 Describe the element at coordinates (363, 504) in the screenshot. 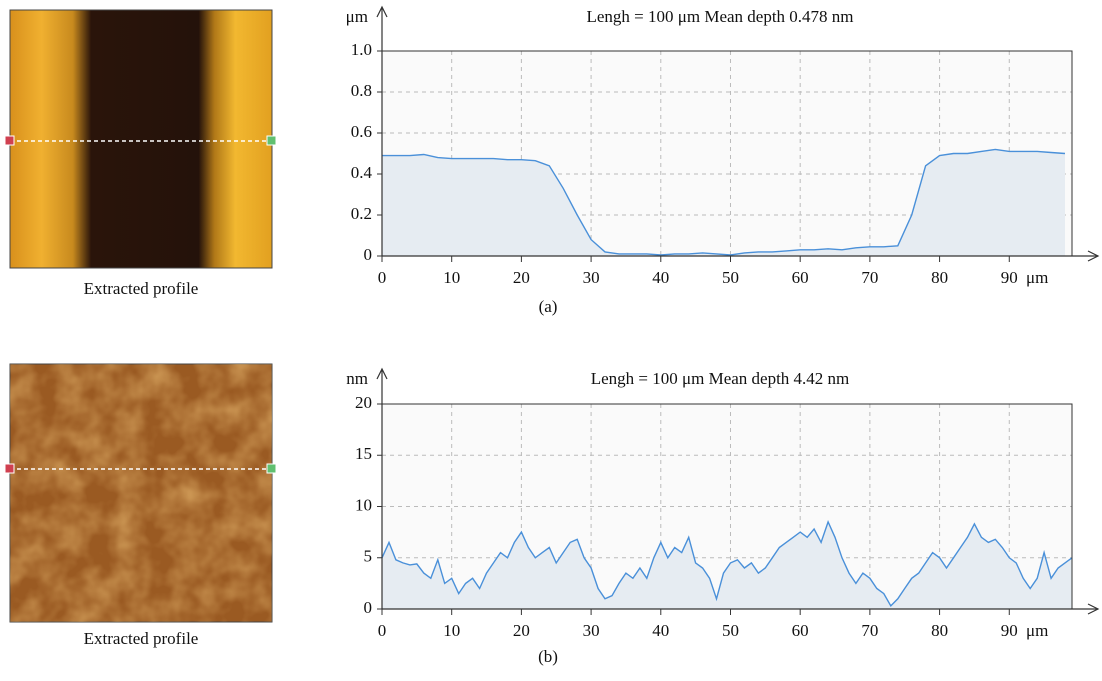

I see `y-tick-label: 10` at that location.